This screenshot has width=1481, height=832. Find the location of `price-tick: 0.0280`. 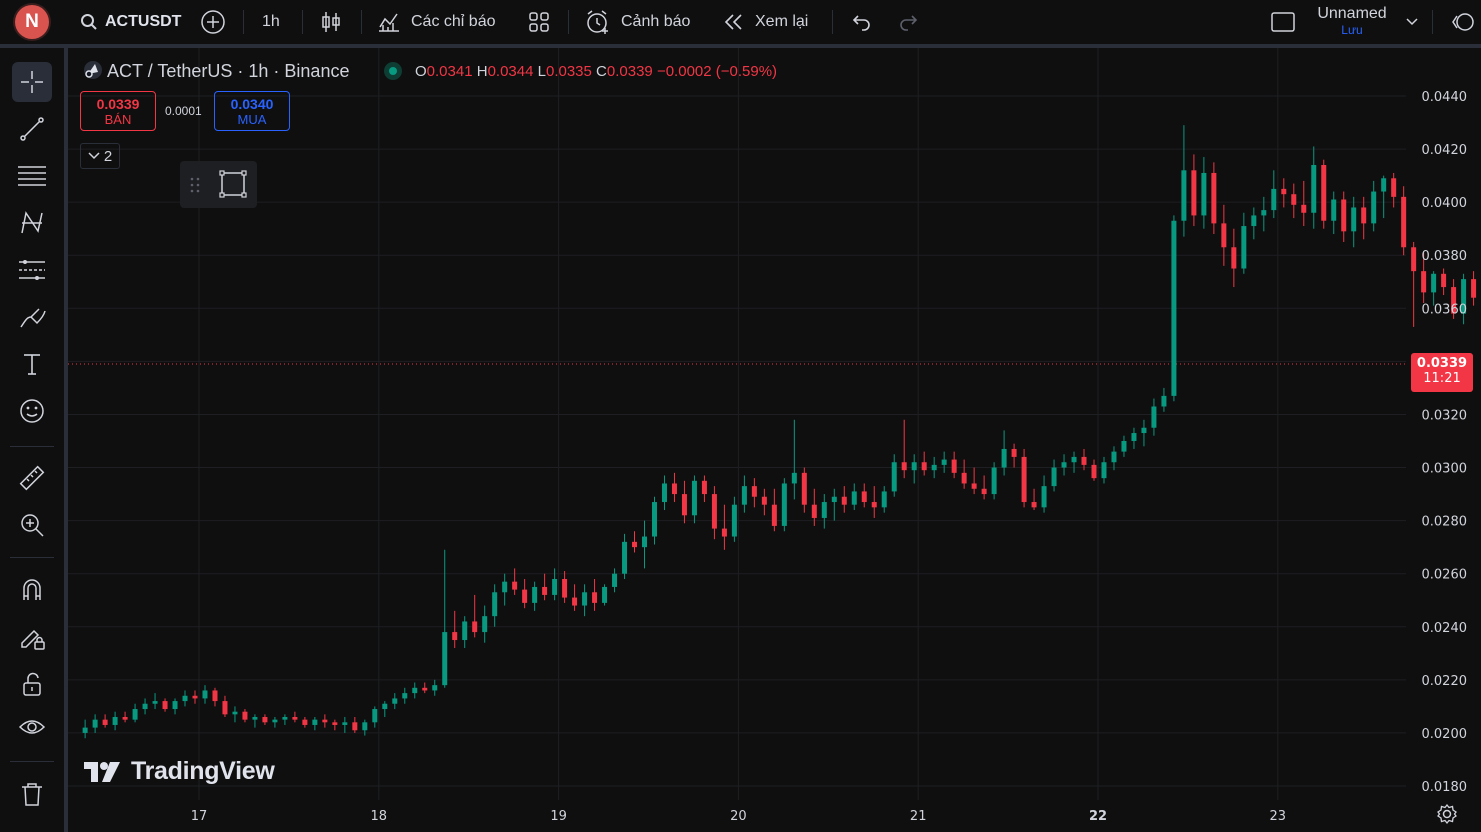

price-tick: 0.0280 is located at coordinates (1445, 522).